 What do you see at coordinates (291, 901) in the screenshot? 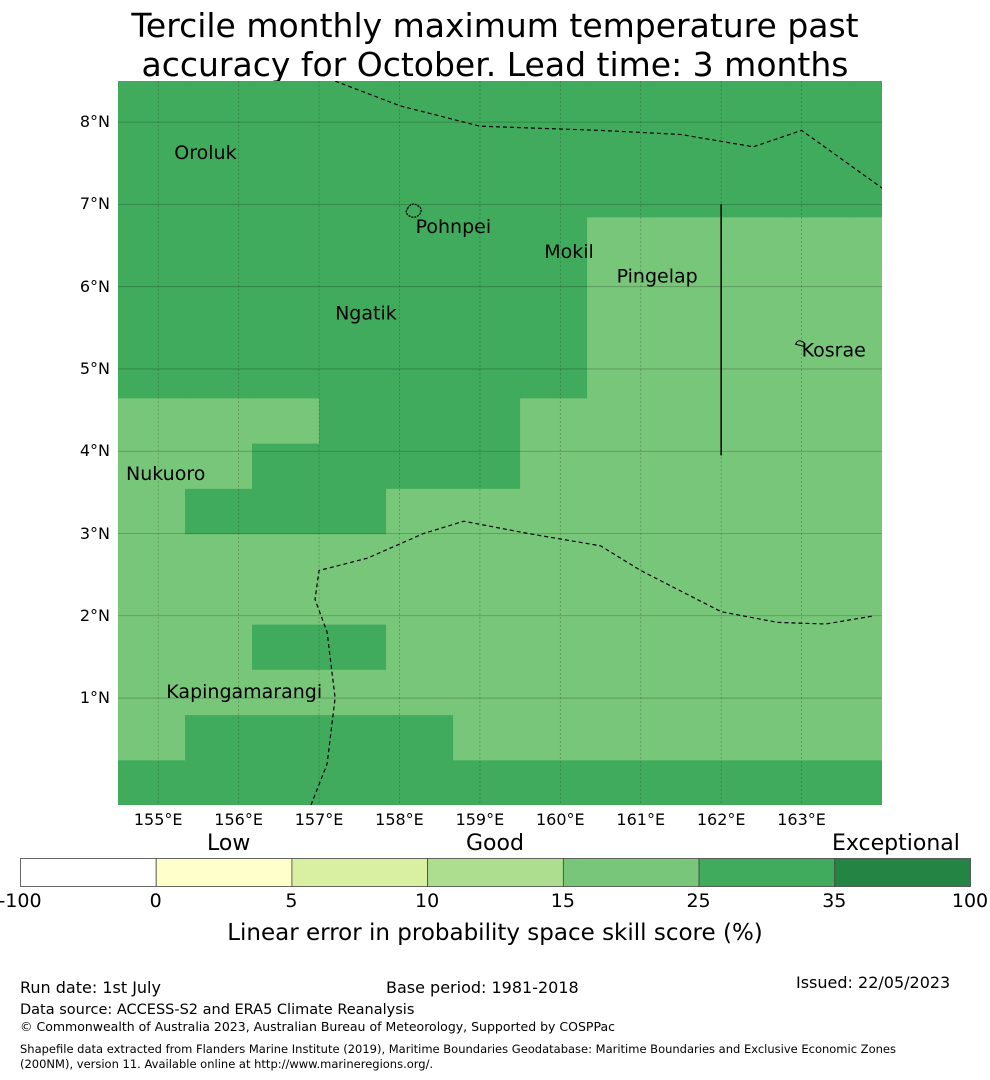
I see `colorbar-tick-label: 5` at bounding box center [291, 901].